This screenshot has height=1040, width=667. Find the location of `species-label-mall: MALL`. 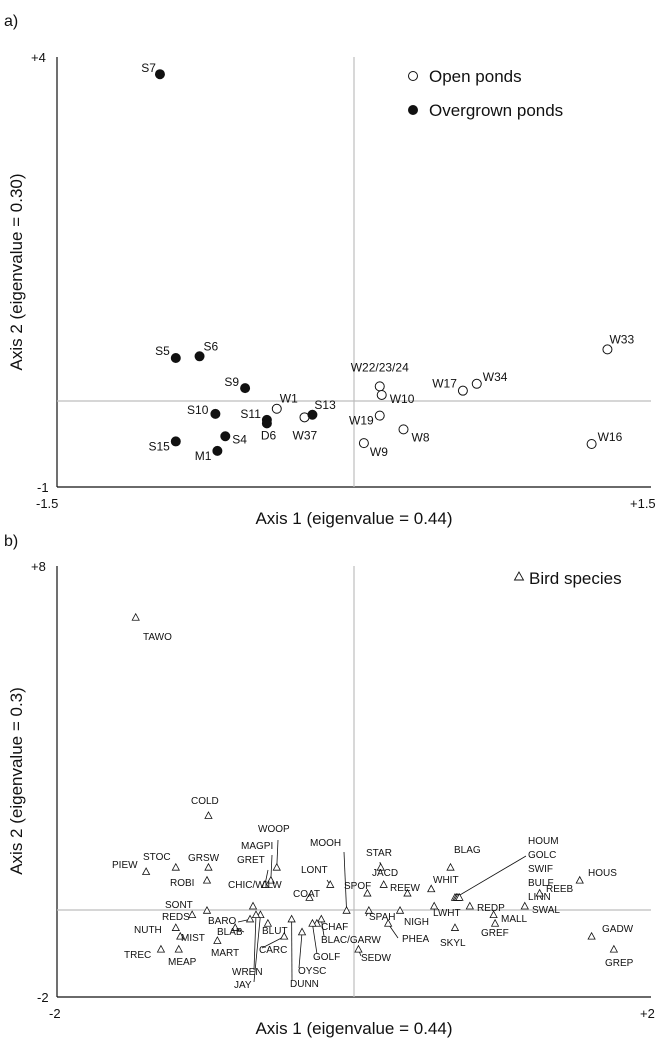

species-label-mall: MALL is located at coordinates (514, 919).